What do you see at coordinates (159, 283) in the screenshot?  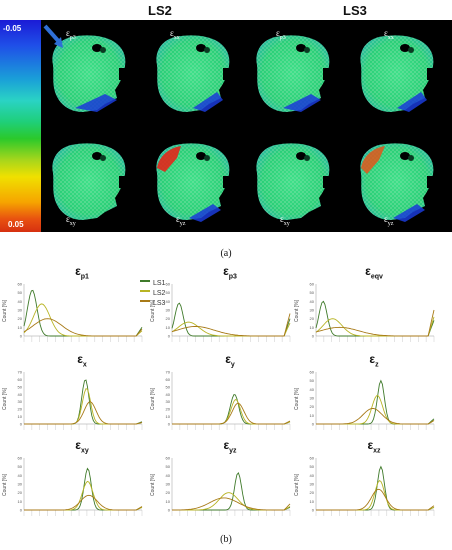 I see `legend-label: LS1` at bounding box center [159, 283].